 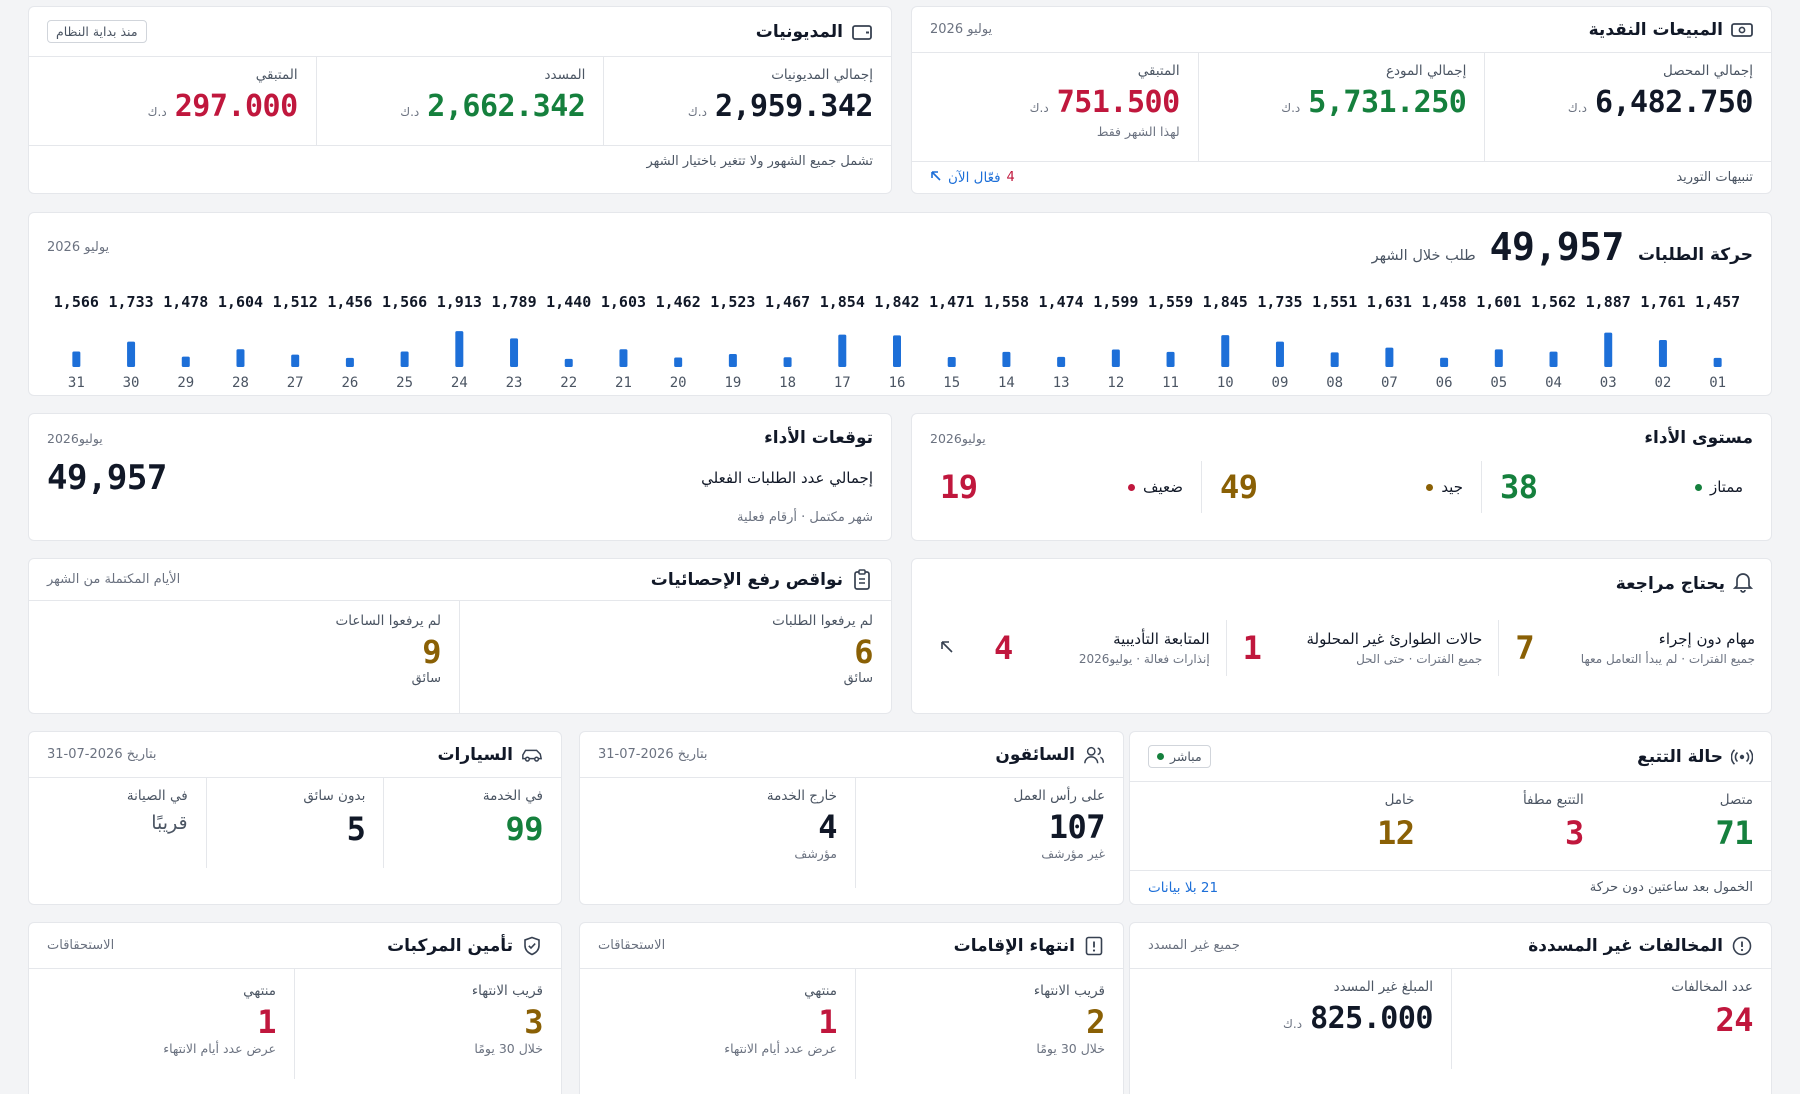 What do you see at coordinates (1131, 487) in the screenshot?
I see `red-dot-icon` at bounding box center [1131, 487].